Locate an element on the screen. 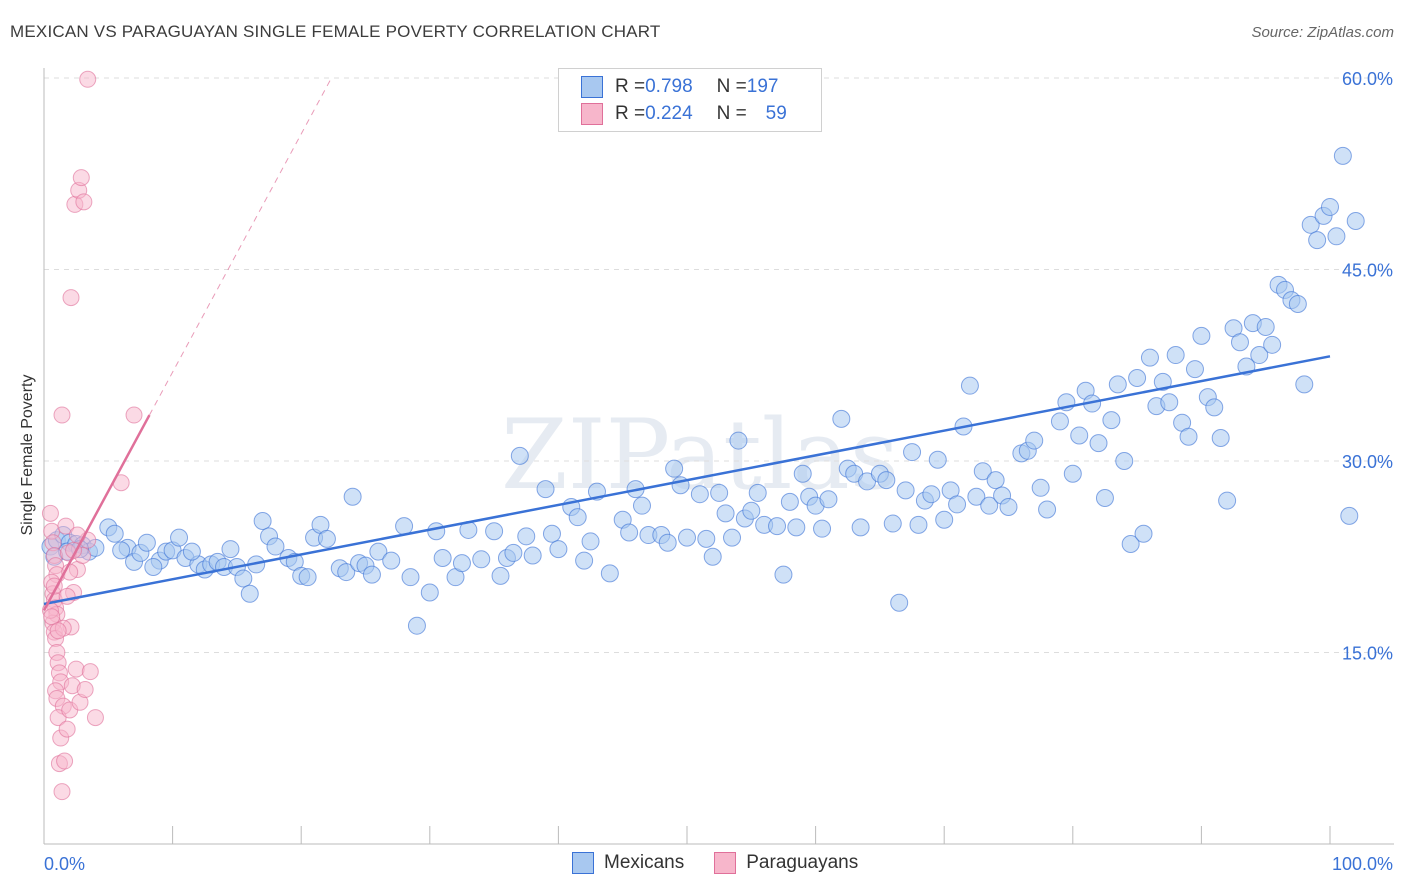  legend-swatch-mexicans is located at coordinates (592, 87).